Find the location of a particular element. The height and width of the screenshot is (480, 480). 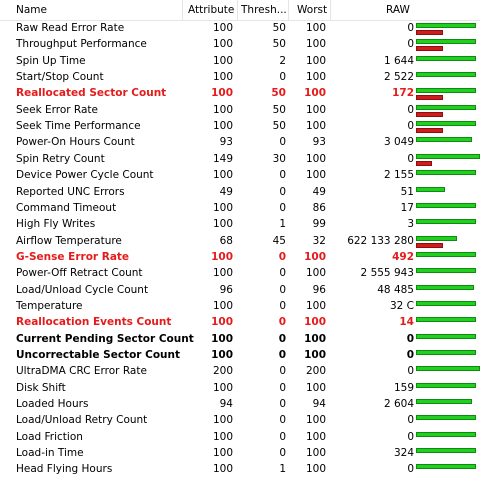

table-row: Throughput Performance 100 50 100 0 is located at coordinates (240, 45).